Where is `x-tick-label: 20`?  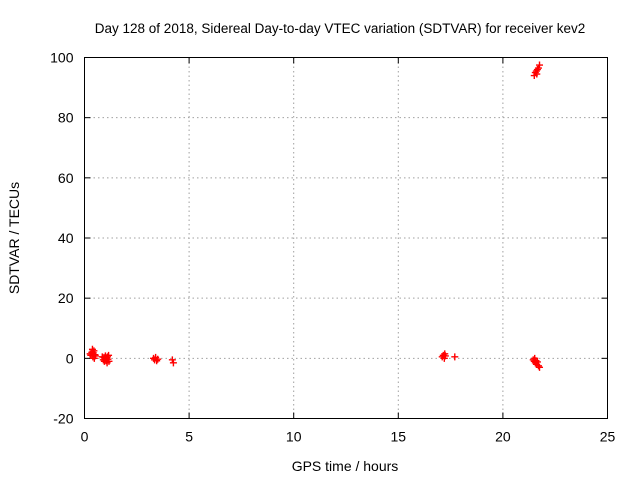
x-tick-label: 20 is located at coordinates (503, 437).